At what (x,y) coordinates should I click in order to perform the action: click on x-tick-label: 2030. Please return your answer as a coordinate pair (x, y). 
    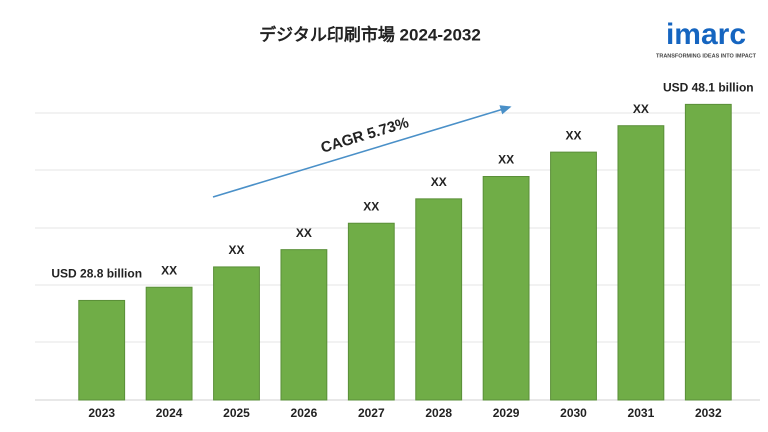
    Looking at the image, I should click on (573, 413).